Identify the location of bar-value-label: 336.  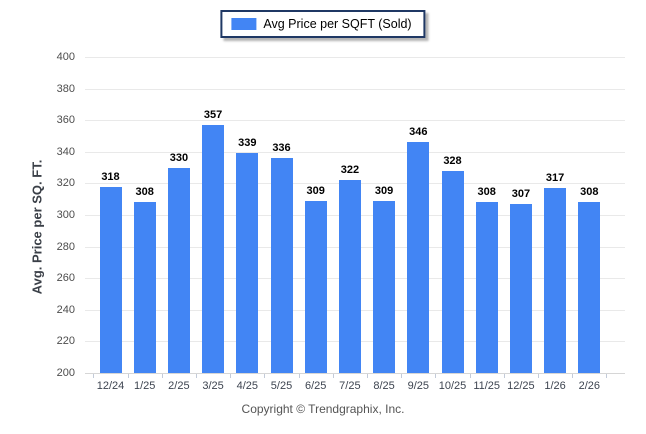
(281, 148).